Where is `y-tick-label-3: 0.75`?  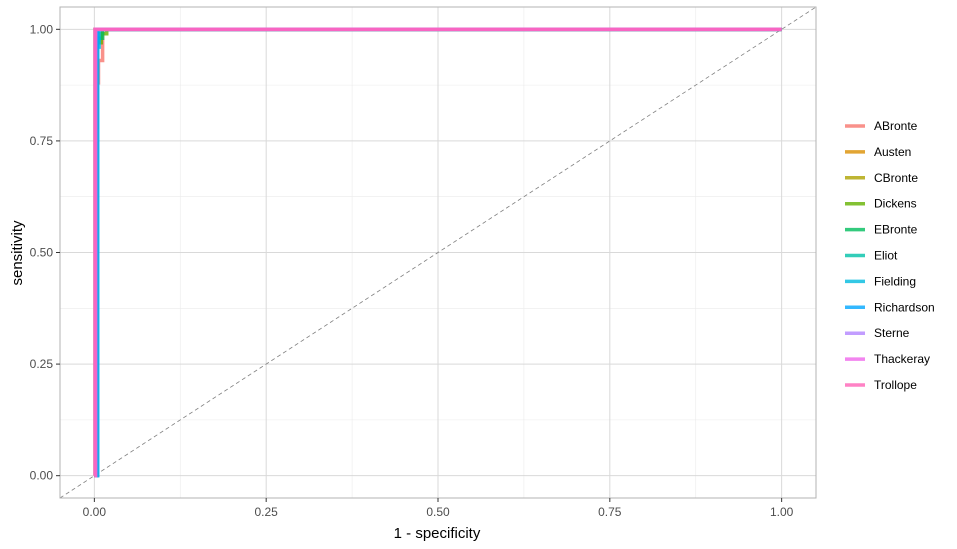
y-tick-label-3: 0.75 is located at coordinates (42, 141).